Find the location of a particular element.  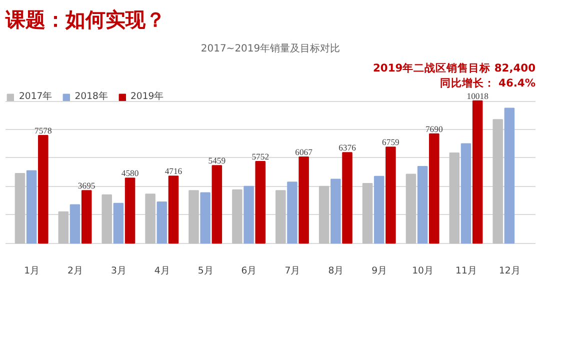

x-tick-label: 1月 is located at coordinates (32, 271).